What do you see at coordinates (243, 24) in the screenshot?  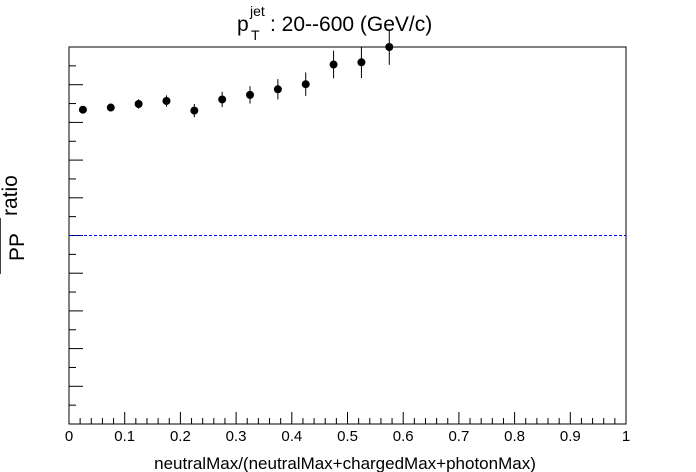 I see `chart-title-main: p` at bounding box center [243, 24].